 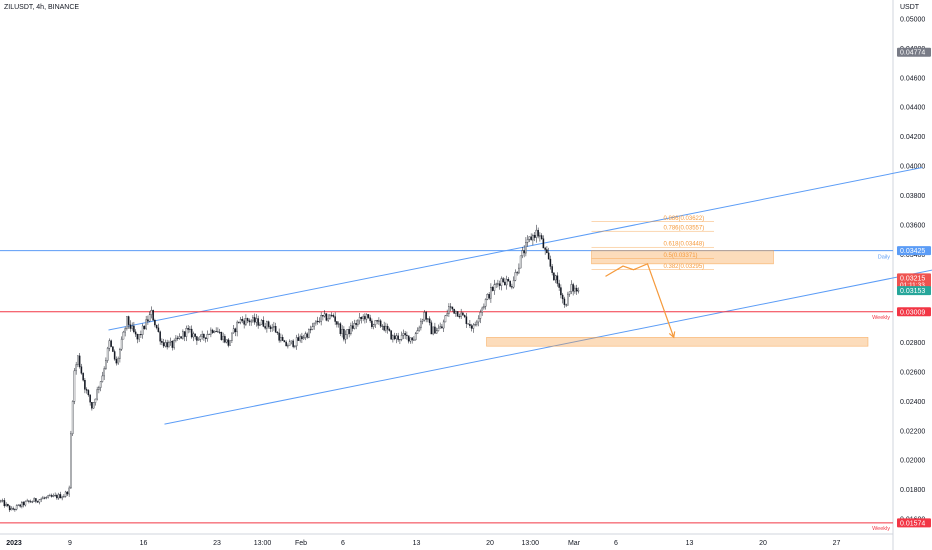 What do you see at coordinates (677, 342) in the screenshot?
I see `support-zone` at bounding box center [677, 342].